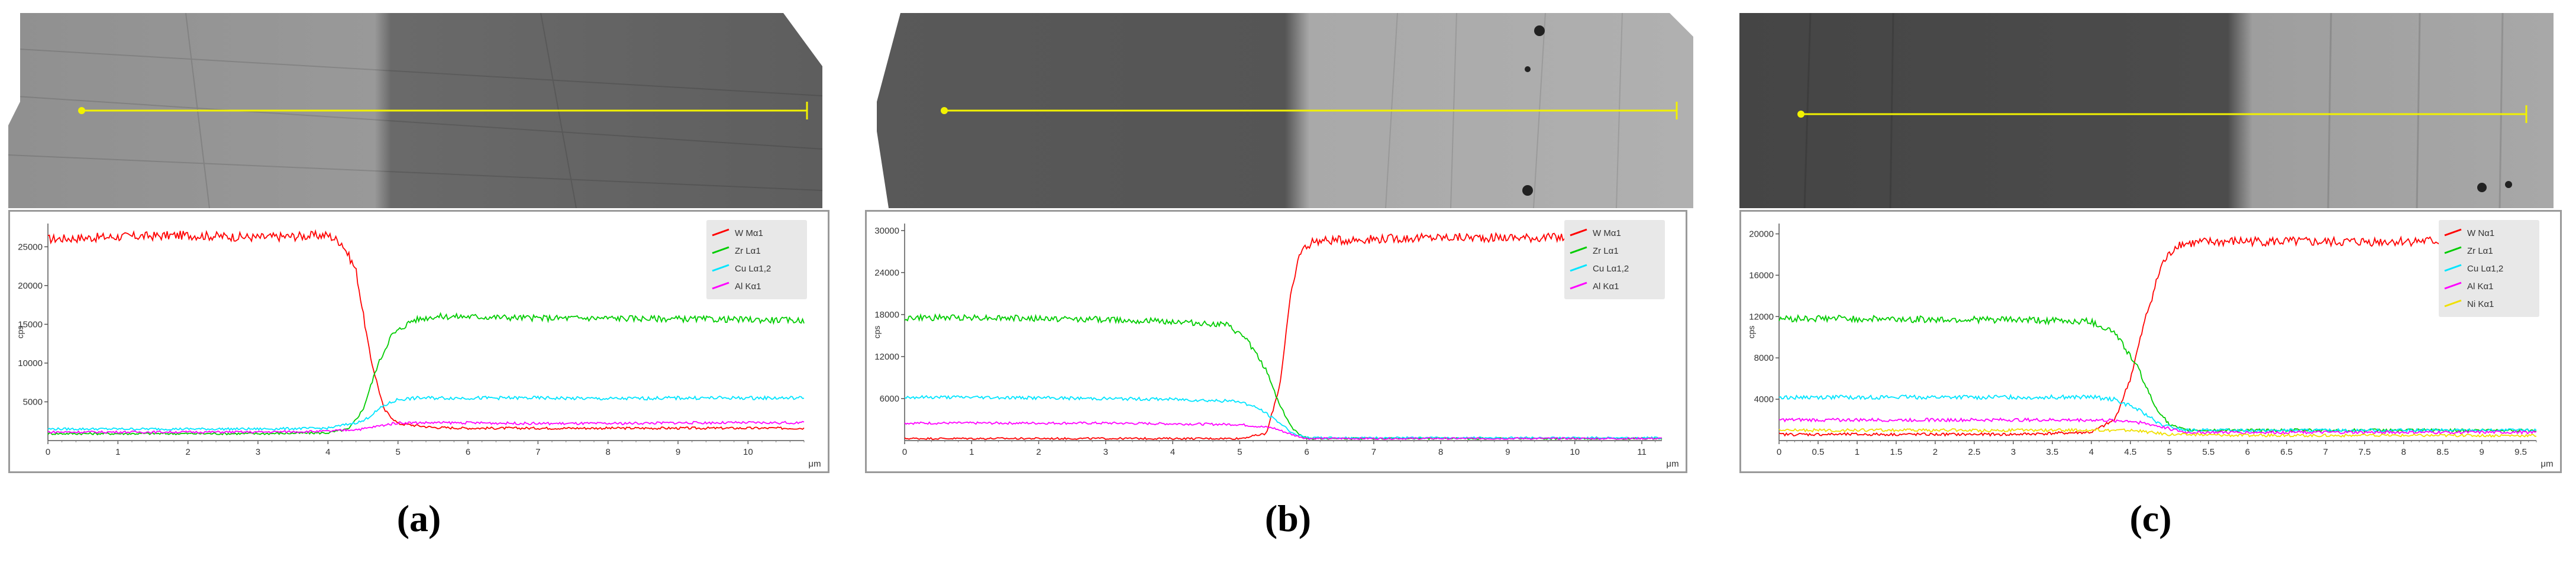 Image resolution: width=2576 pixels, height=563 pixels. I want to click on y-tick-label: 10000, so click(30, 363).